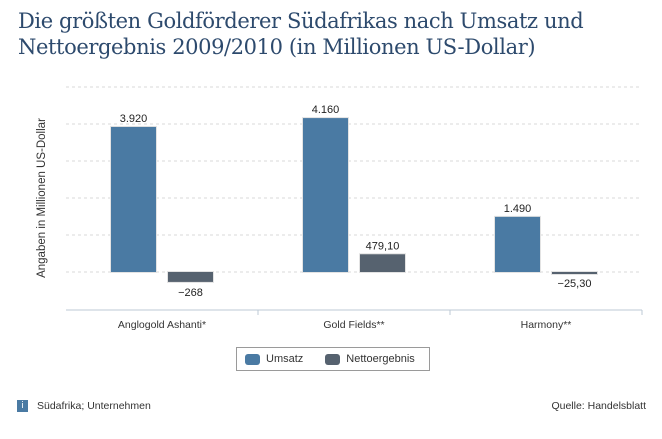 This screenshot has width=662, height=439. I want to click on data-label-umsatz-0: 3.920, so click(134, 119).